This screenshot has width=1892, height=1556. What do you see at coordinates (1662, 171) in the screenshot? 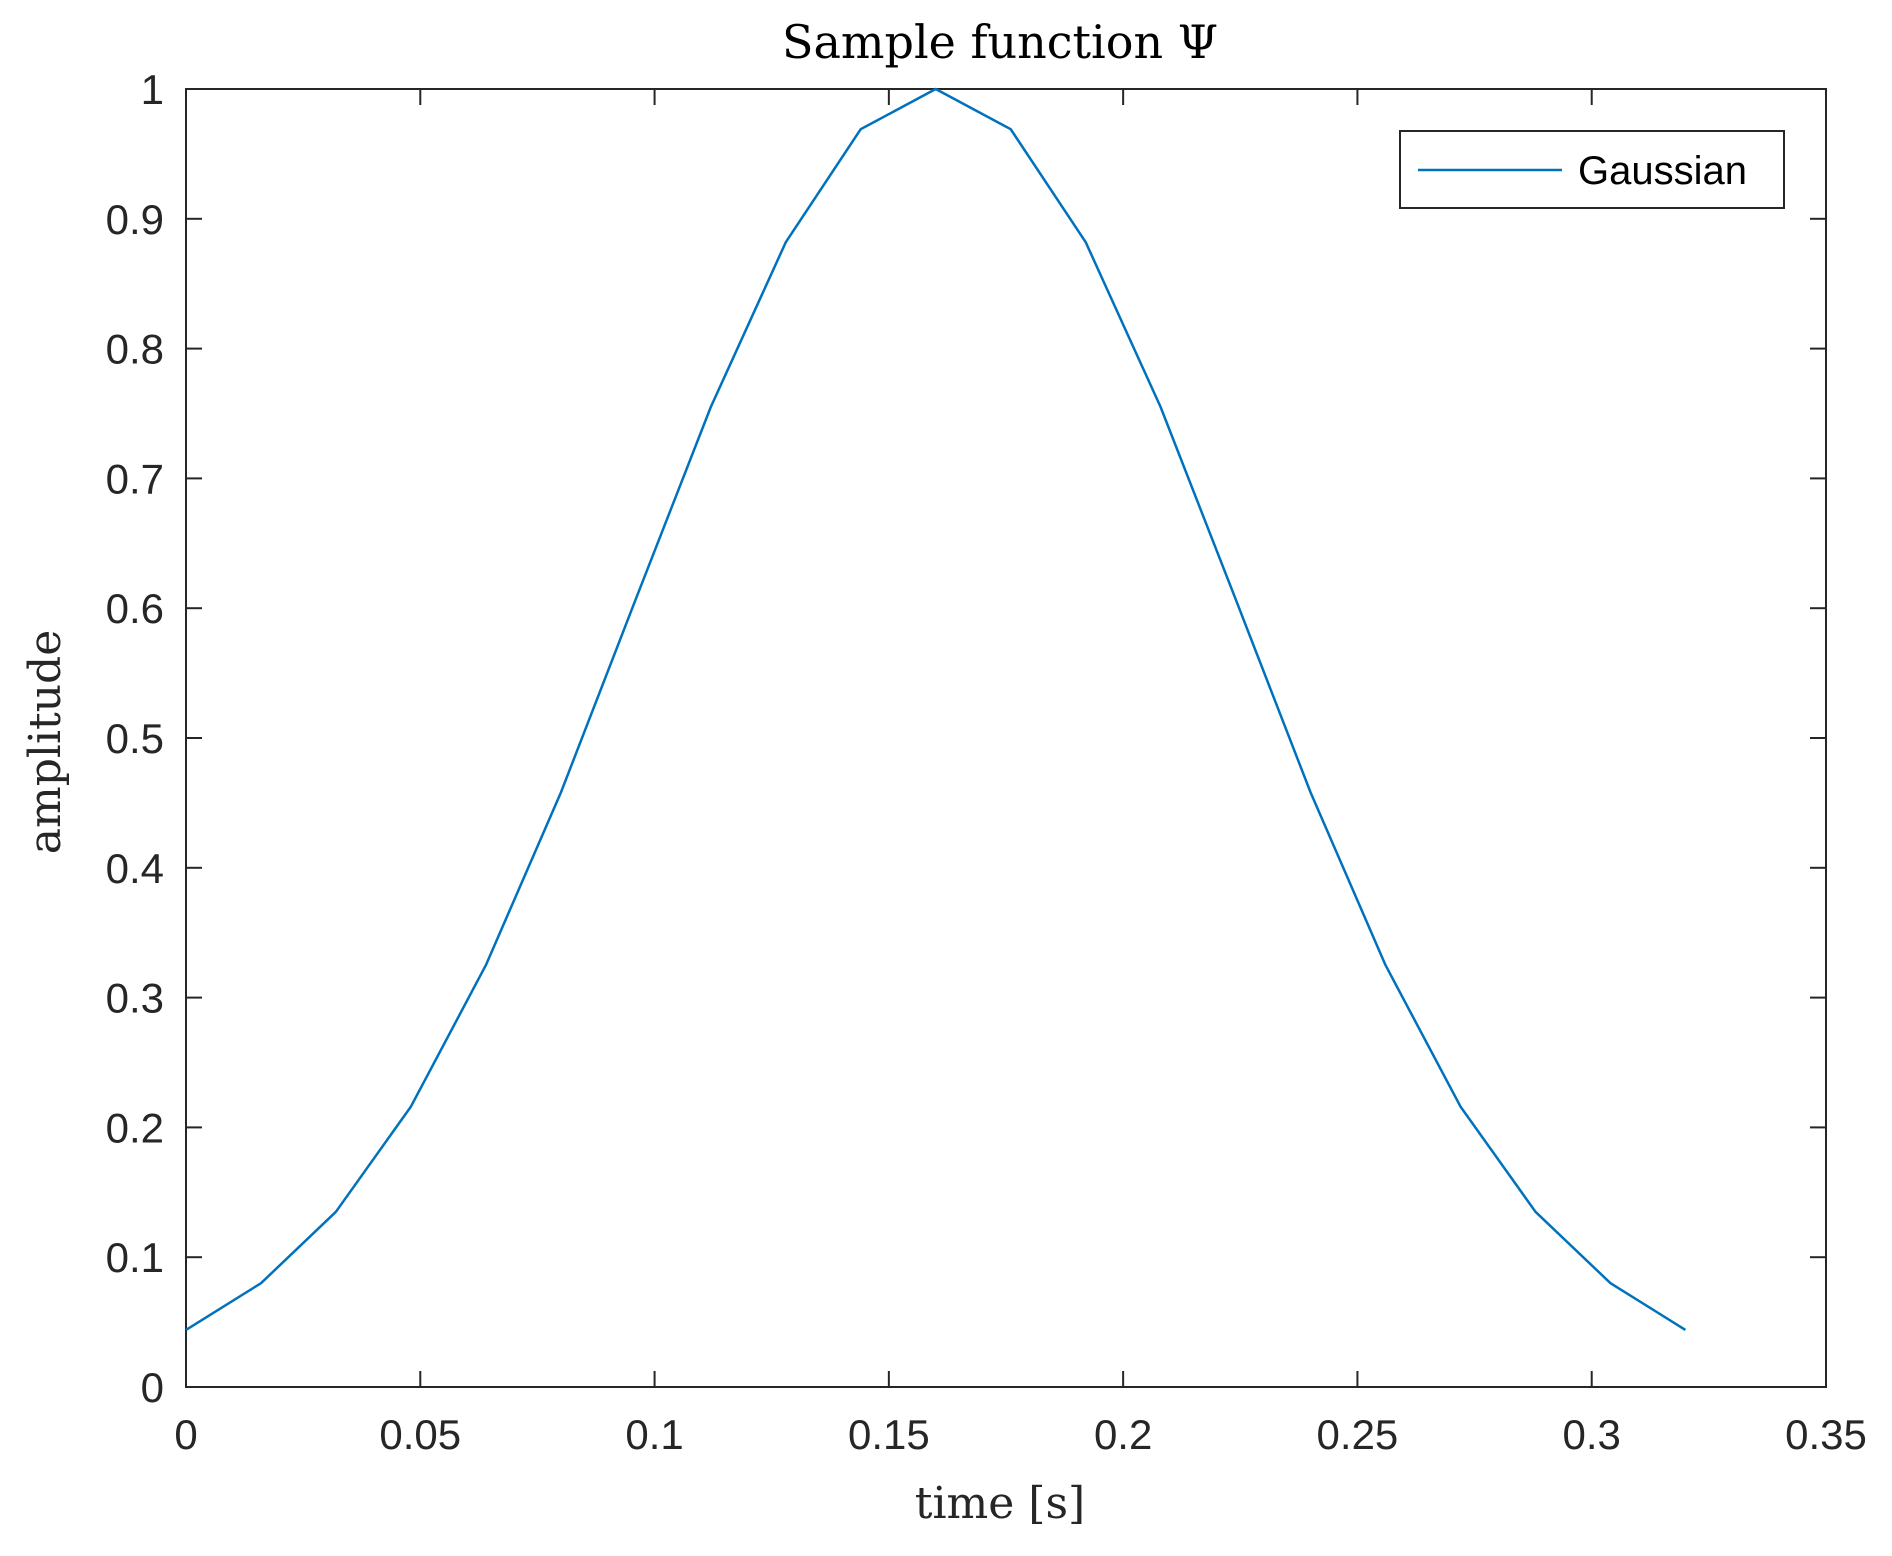
I see `legend-label-gaussian: Gaussian` at bounding box center [1662, 171].